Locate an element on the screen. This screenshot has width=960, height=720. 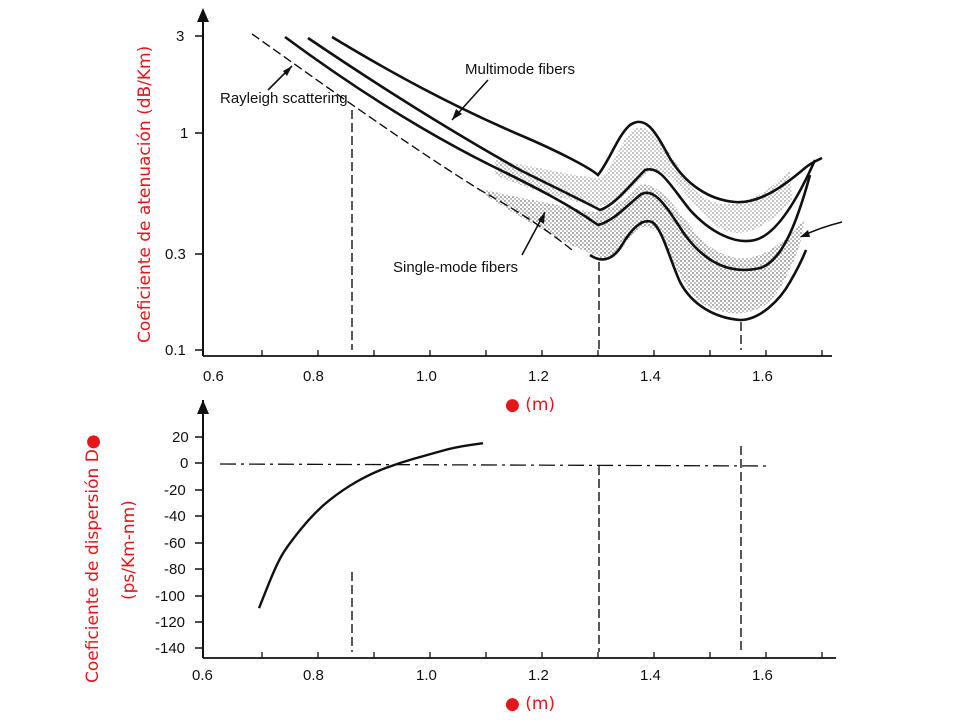
multimode-fibers-label: Multimode fibers is located at coordinates (520, 69).